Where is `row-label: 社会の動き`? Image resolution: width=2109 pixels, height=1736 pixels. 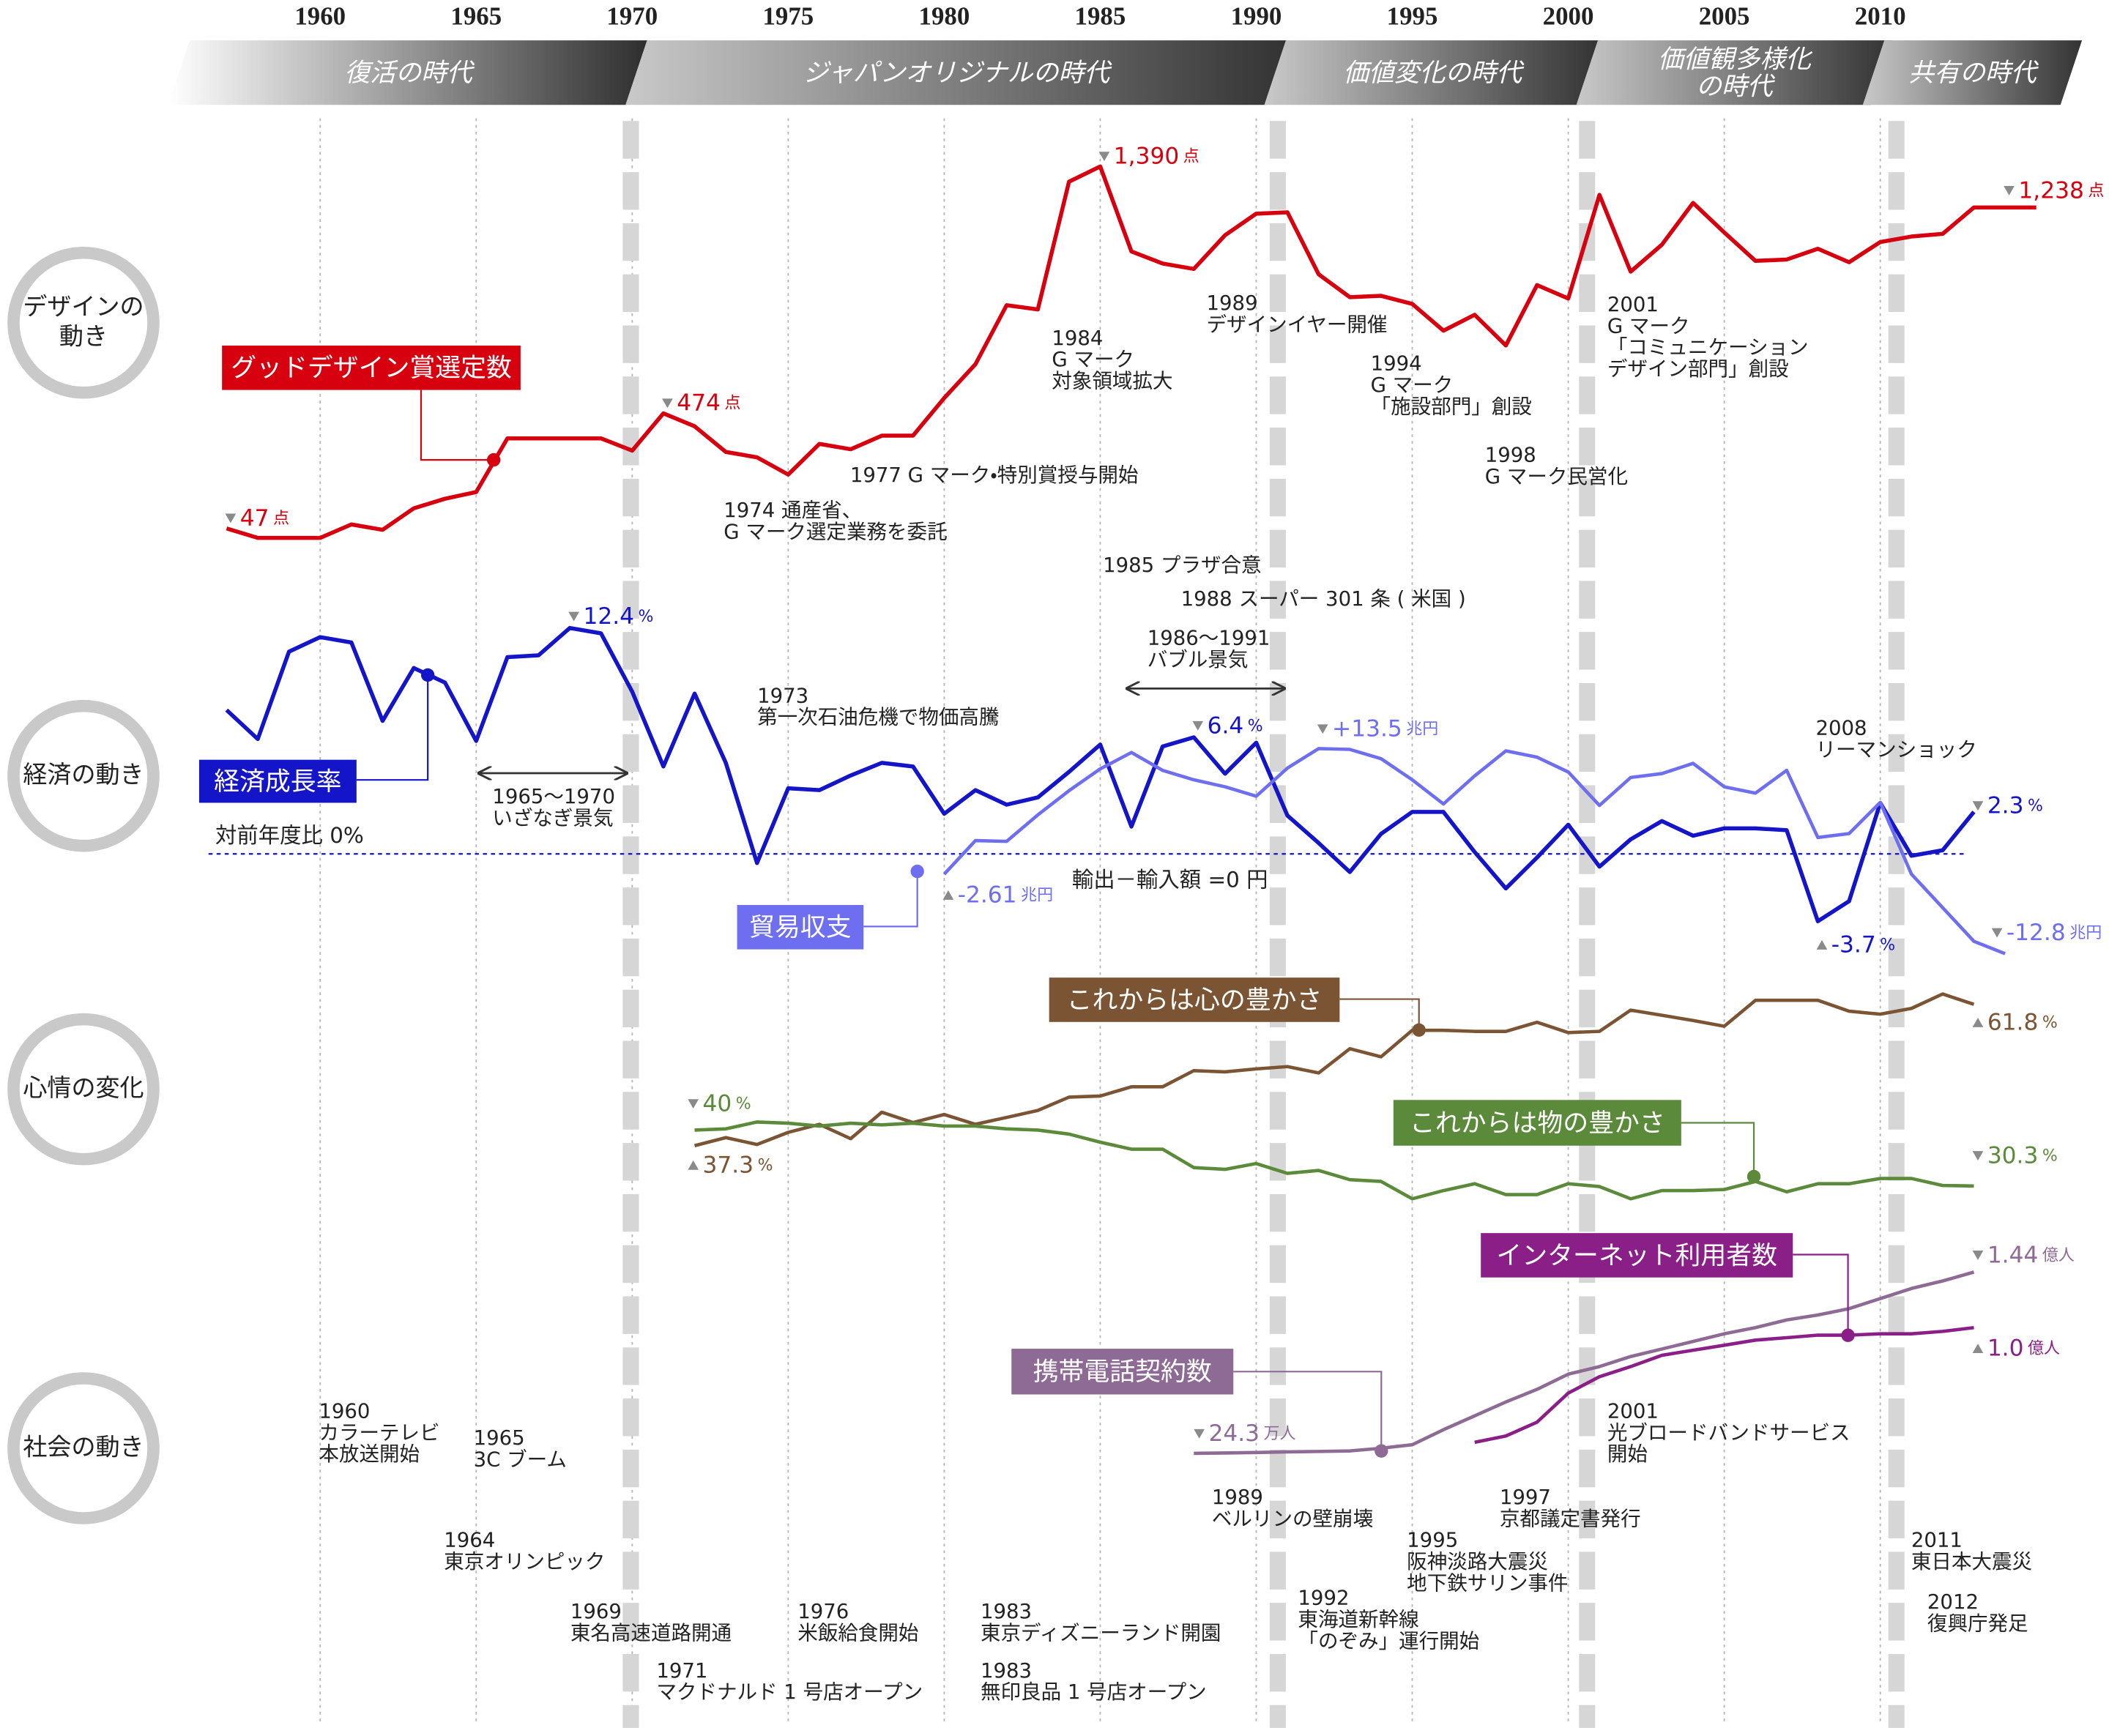 row-label: 社会の動き is located at coordinates (83, 1446).